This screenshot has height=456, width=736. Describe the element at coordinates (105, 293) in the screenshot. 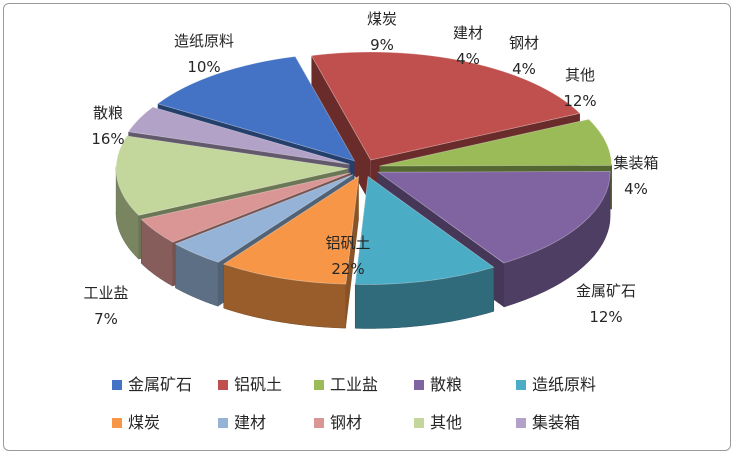

I see `data-label-name-2: 工业盐` at that location.